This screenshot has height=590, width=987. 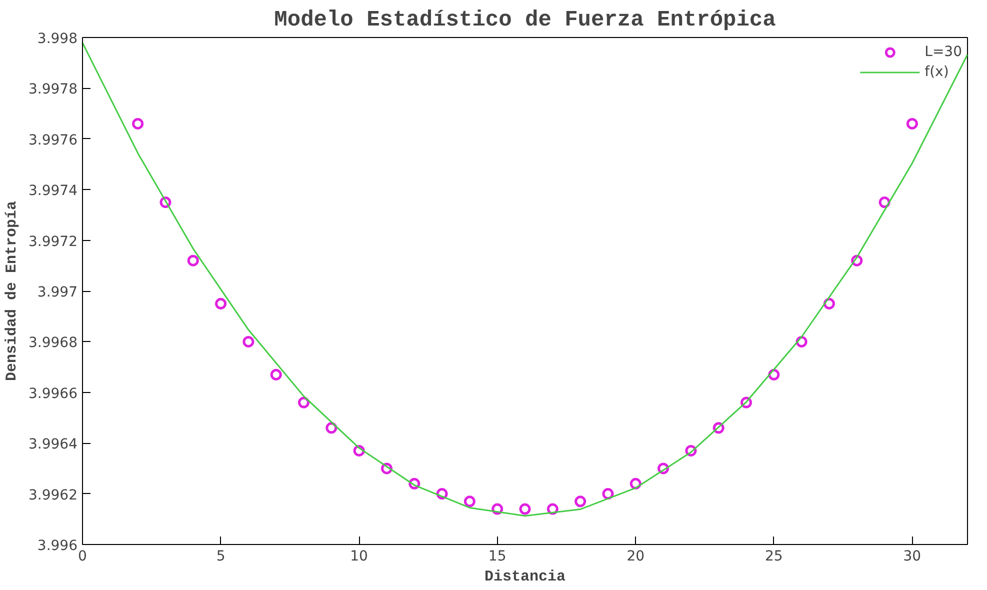 I want to click on y-tick-label: 3.996, so click(x=57, y=546).